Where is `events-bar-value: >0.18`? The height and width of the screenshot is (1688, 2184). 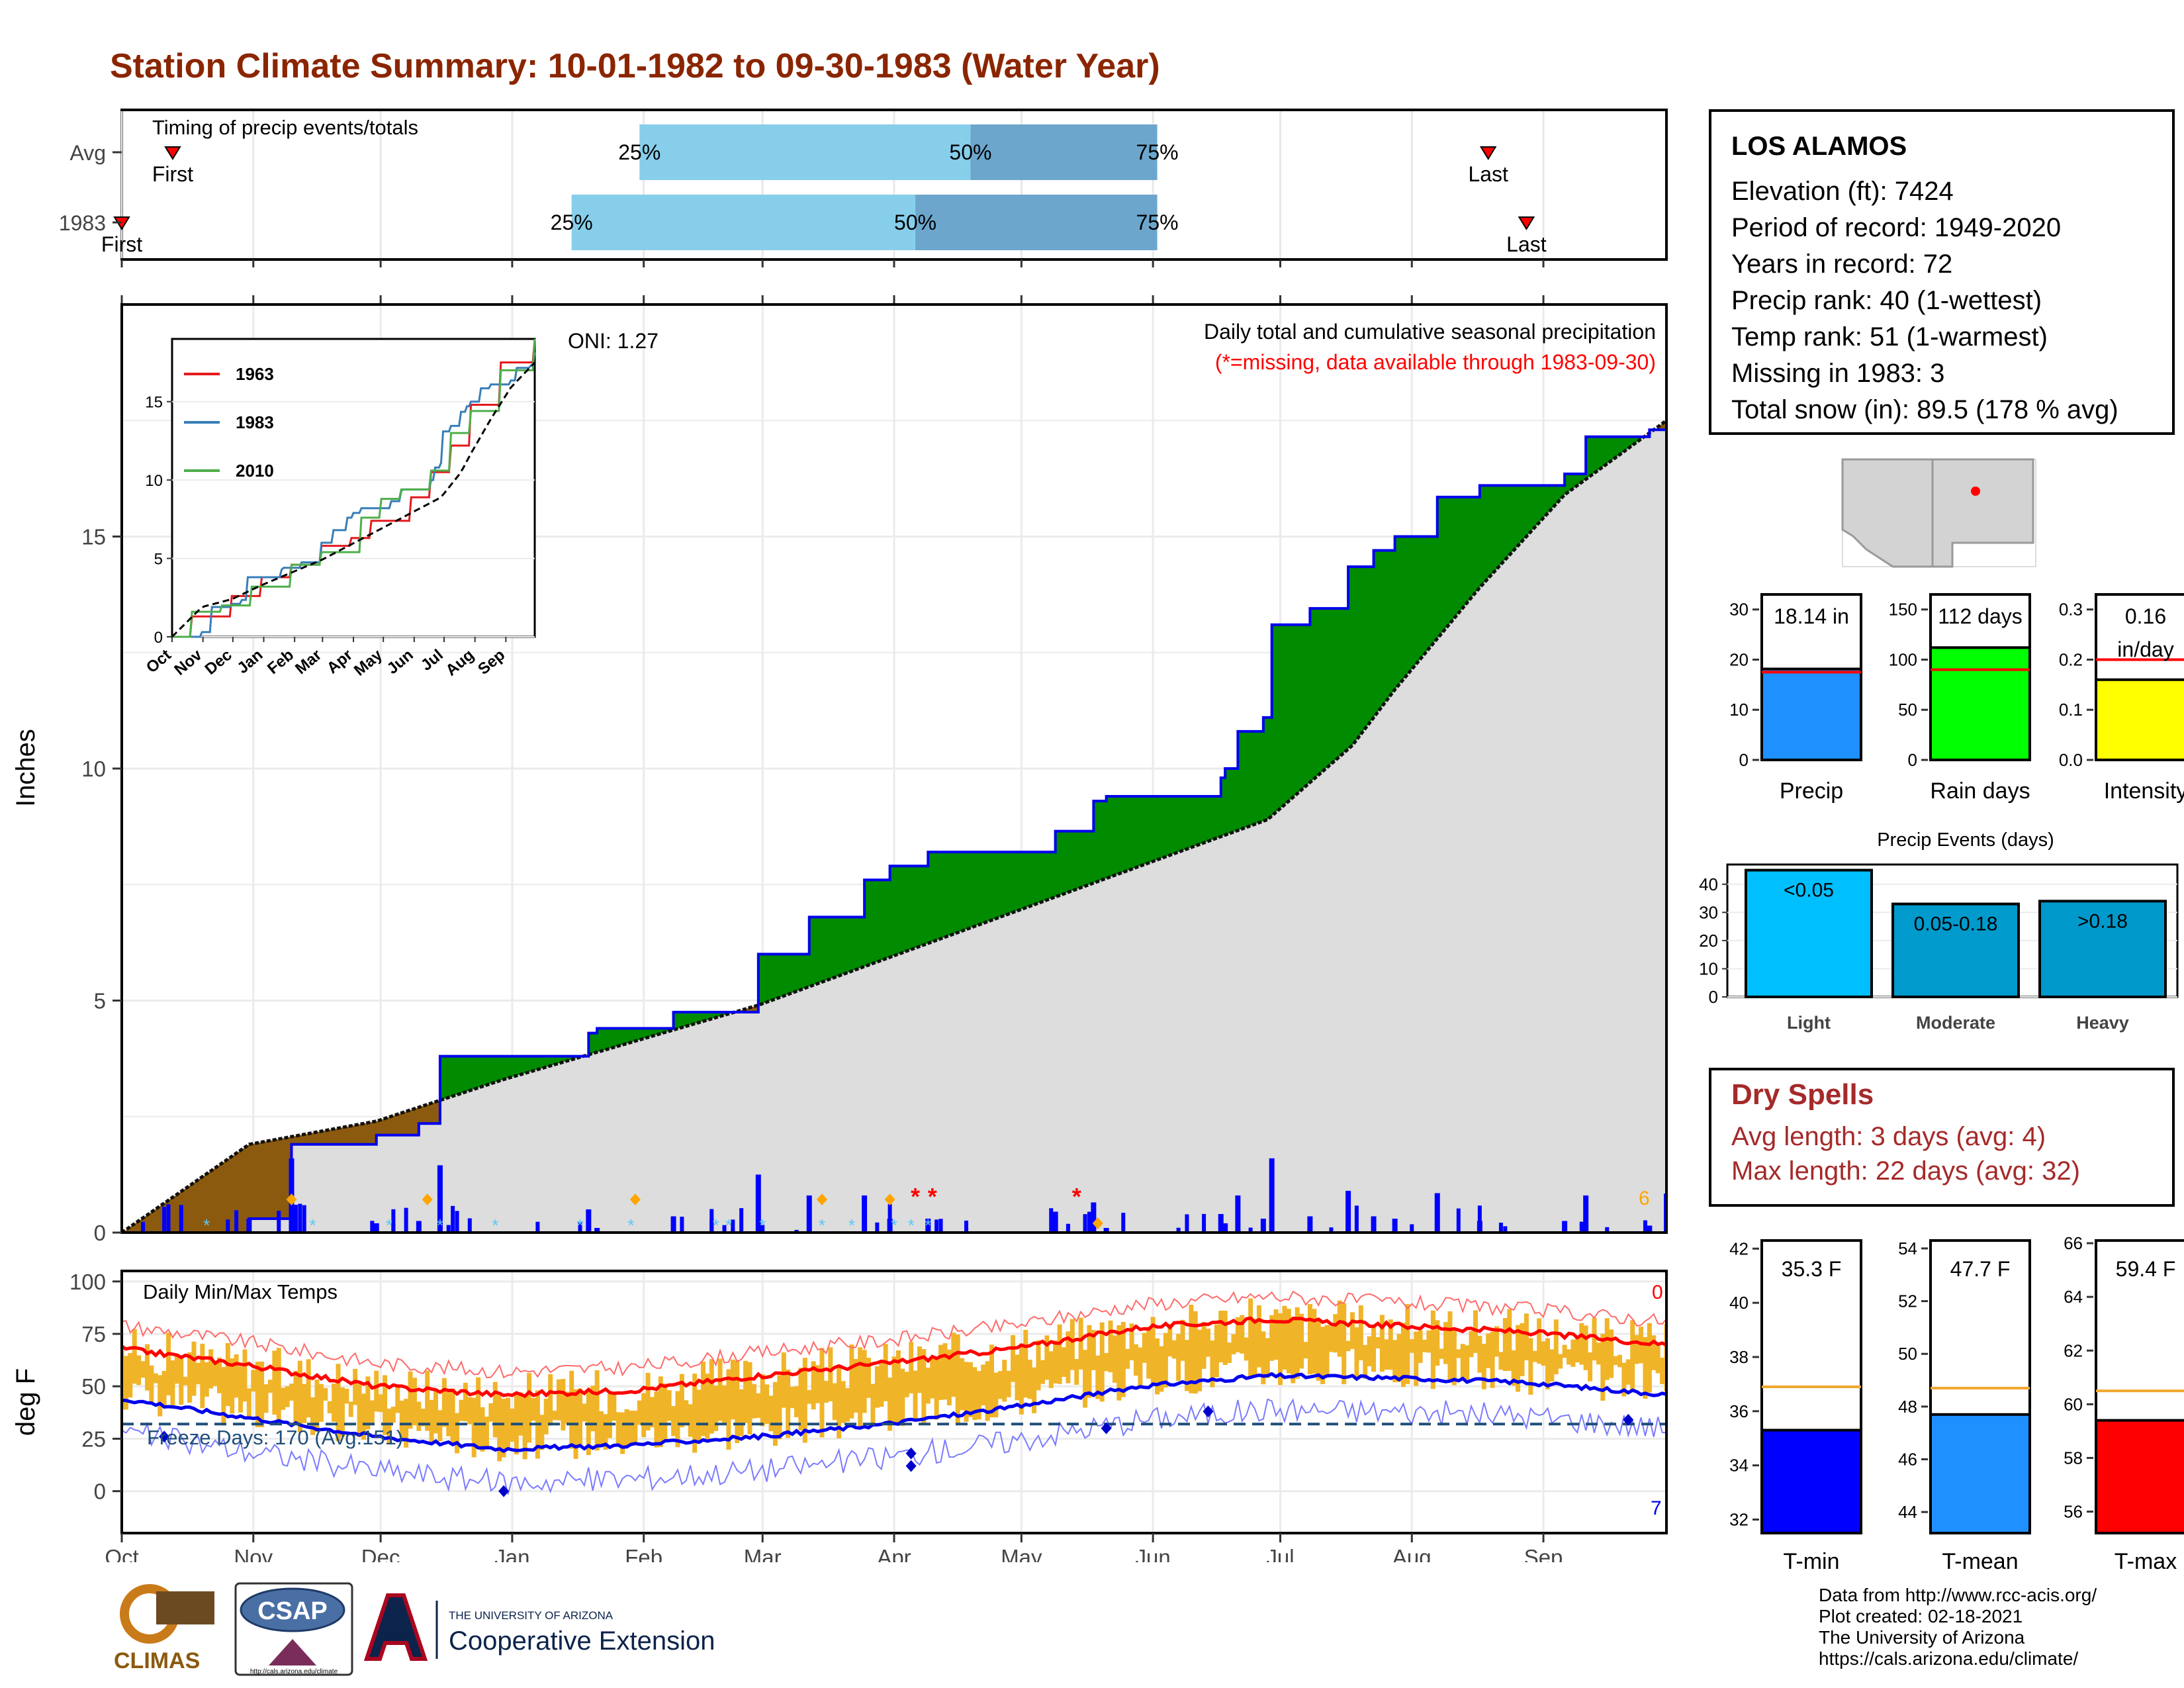
events-bar-value: >0.18 is located at coordinates (2102, 921).